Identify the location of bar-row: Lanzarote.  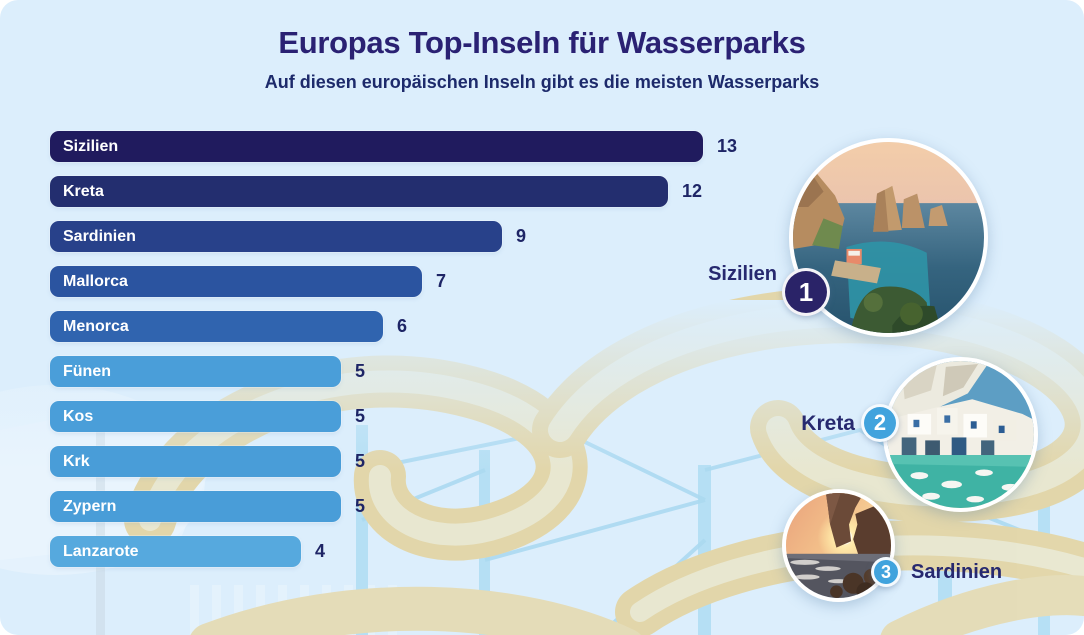
(175, 551).